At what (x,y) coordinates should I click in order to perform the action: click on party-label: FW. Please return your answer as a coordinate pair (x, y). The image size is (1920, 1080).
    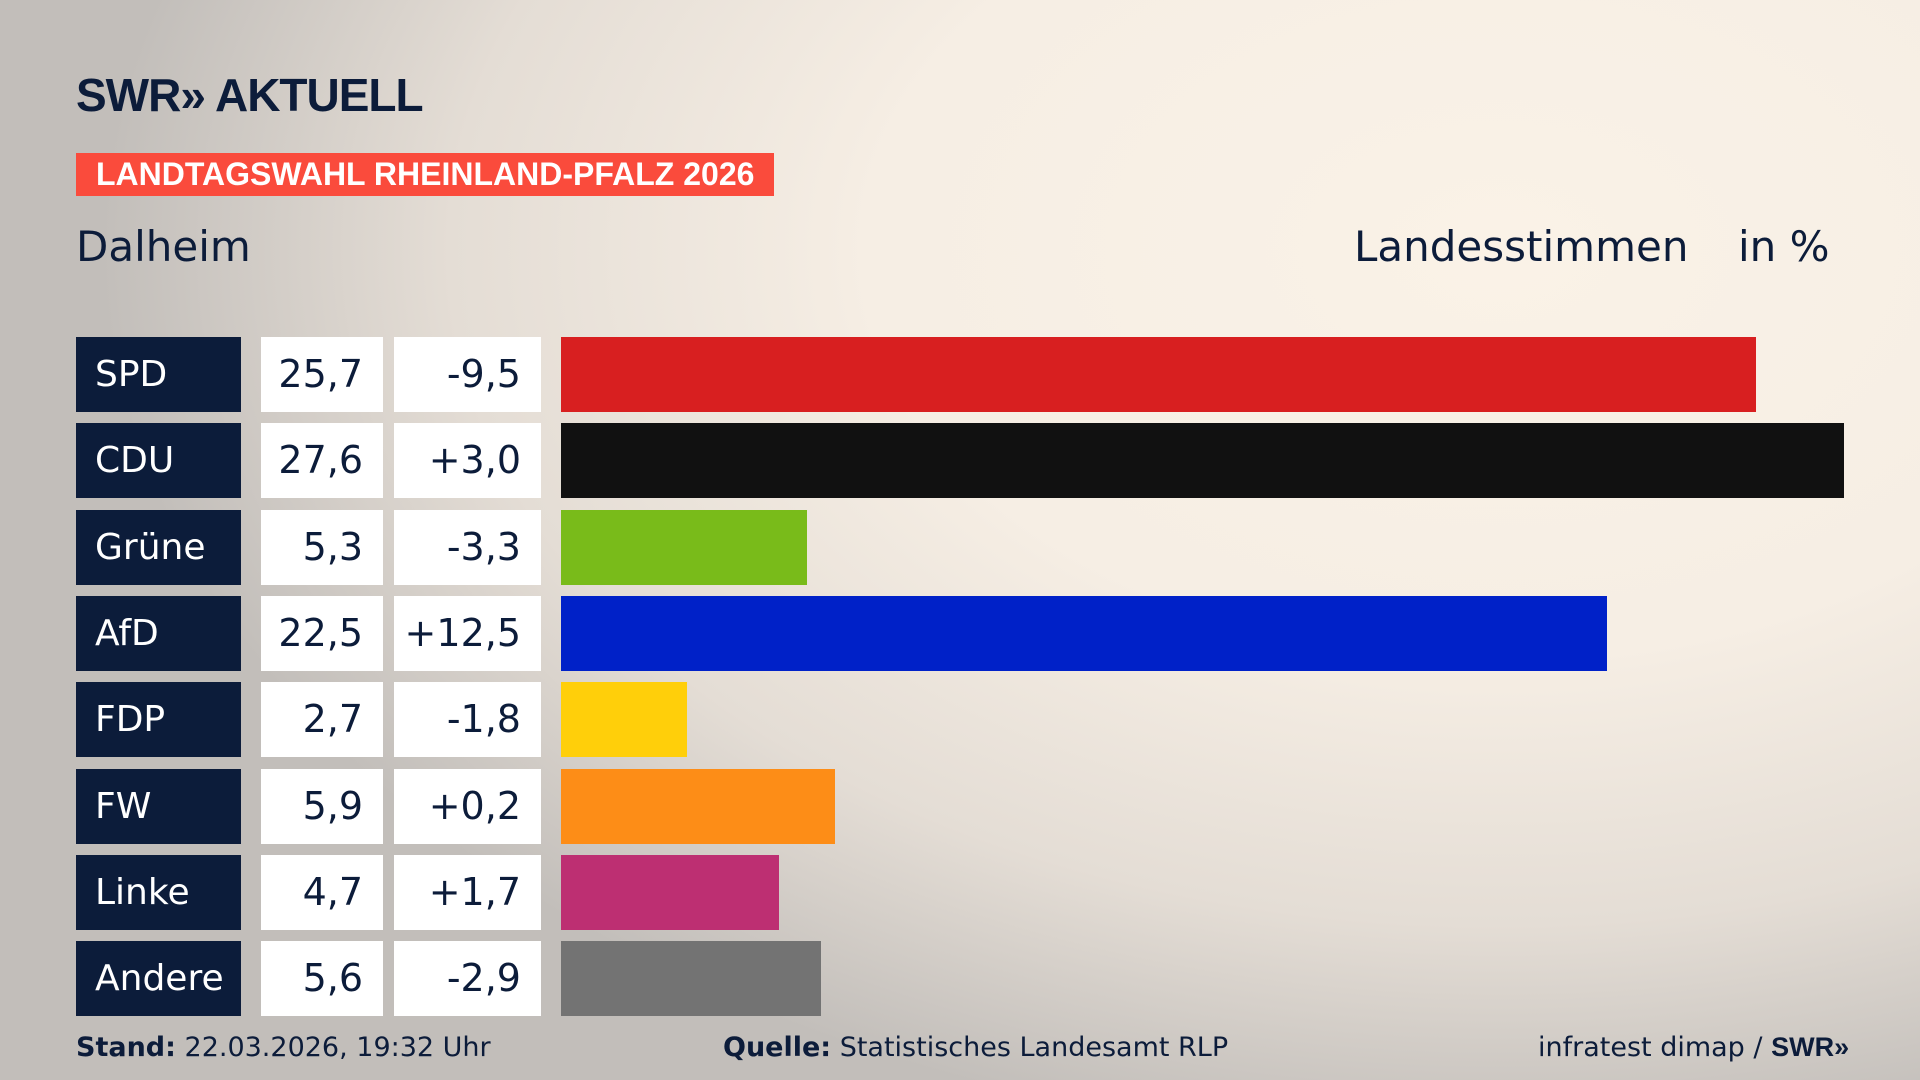
    Looking at the image, I should click on (158, 806).